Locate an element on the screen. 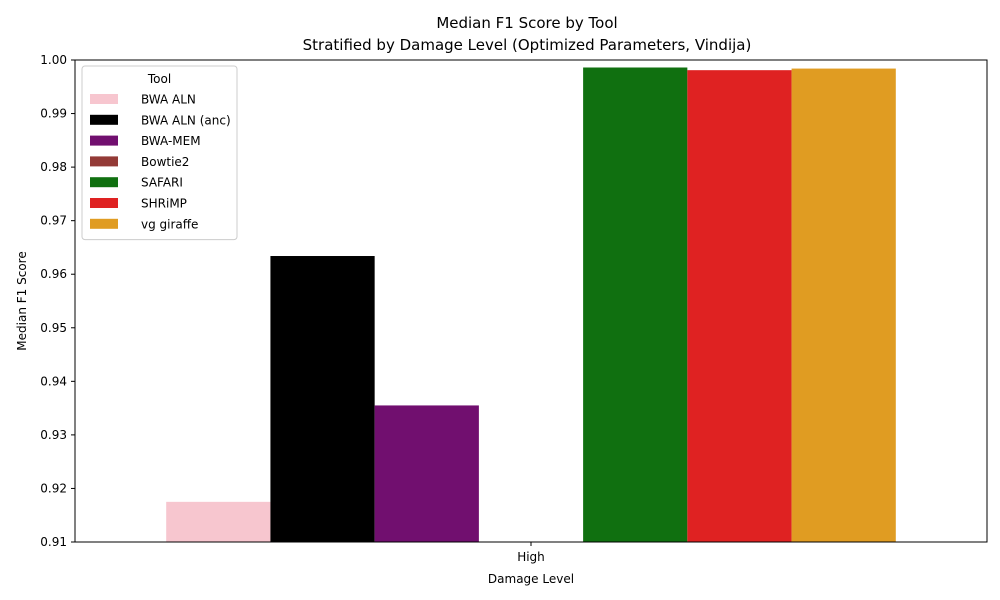 This screenshot has width=1000, height=600. y-tick-label: 0.92 is located at coordinates (53, 488).